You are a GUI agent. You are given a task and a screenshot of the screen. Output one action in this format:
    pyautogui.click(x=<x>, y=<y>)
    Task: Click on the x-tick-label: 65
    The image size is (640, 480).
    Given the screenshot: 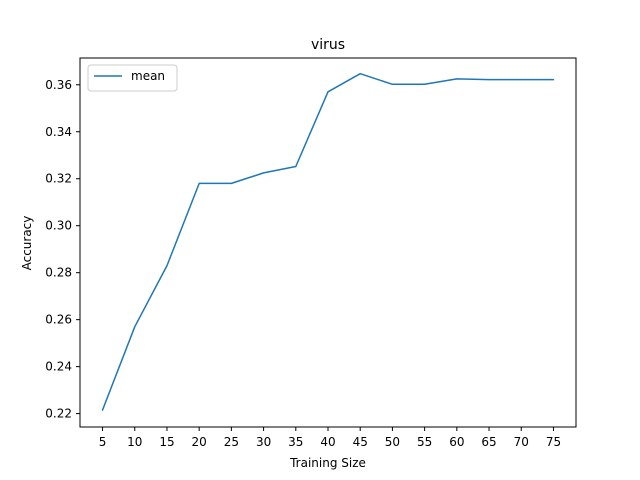 What is the action you would take?
    pyautogui.click(x=488, y=442)
    